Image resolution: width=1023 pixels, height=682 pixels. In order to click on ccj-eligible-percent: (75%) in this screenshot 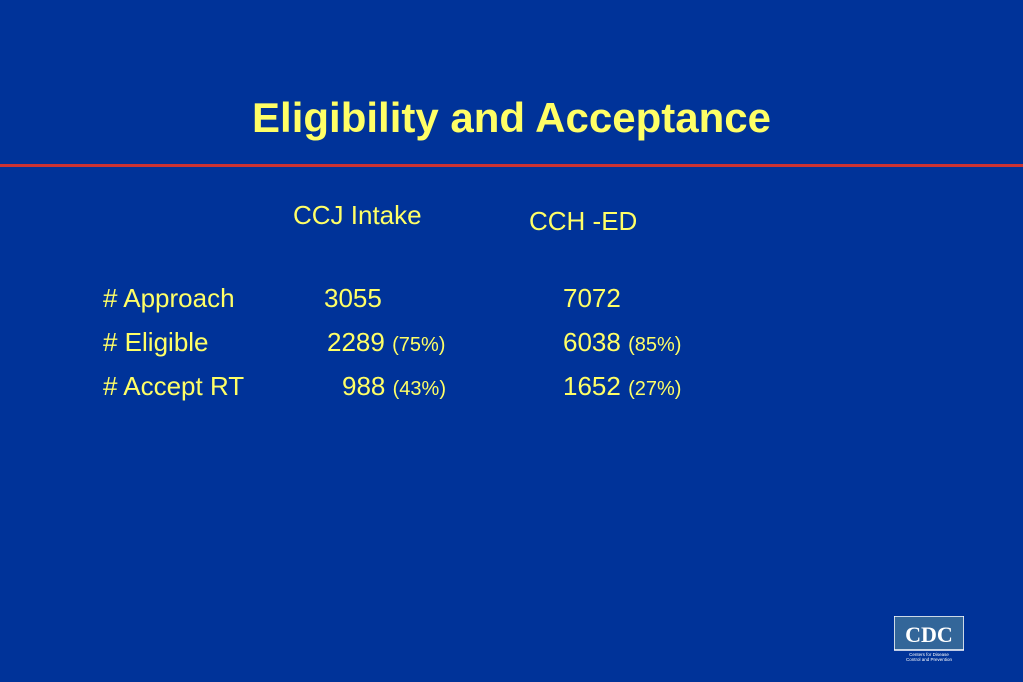, I will do `click(419, 345)`.